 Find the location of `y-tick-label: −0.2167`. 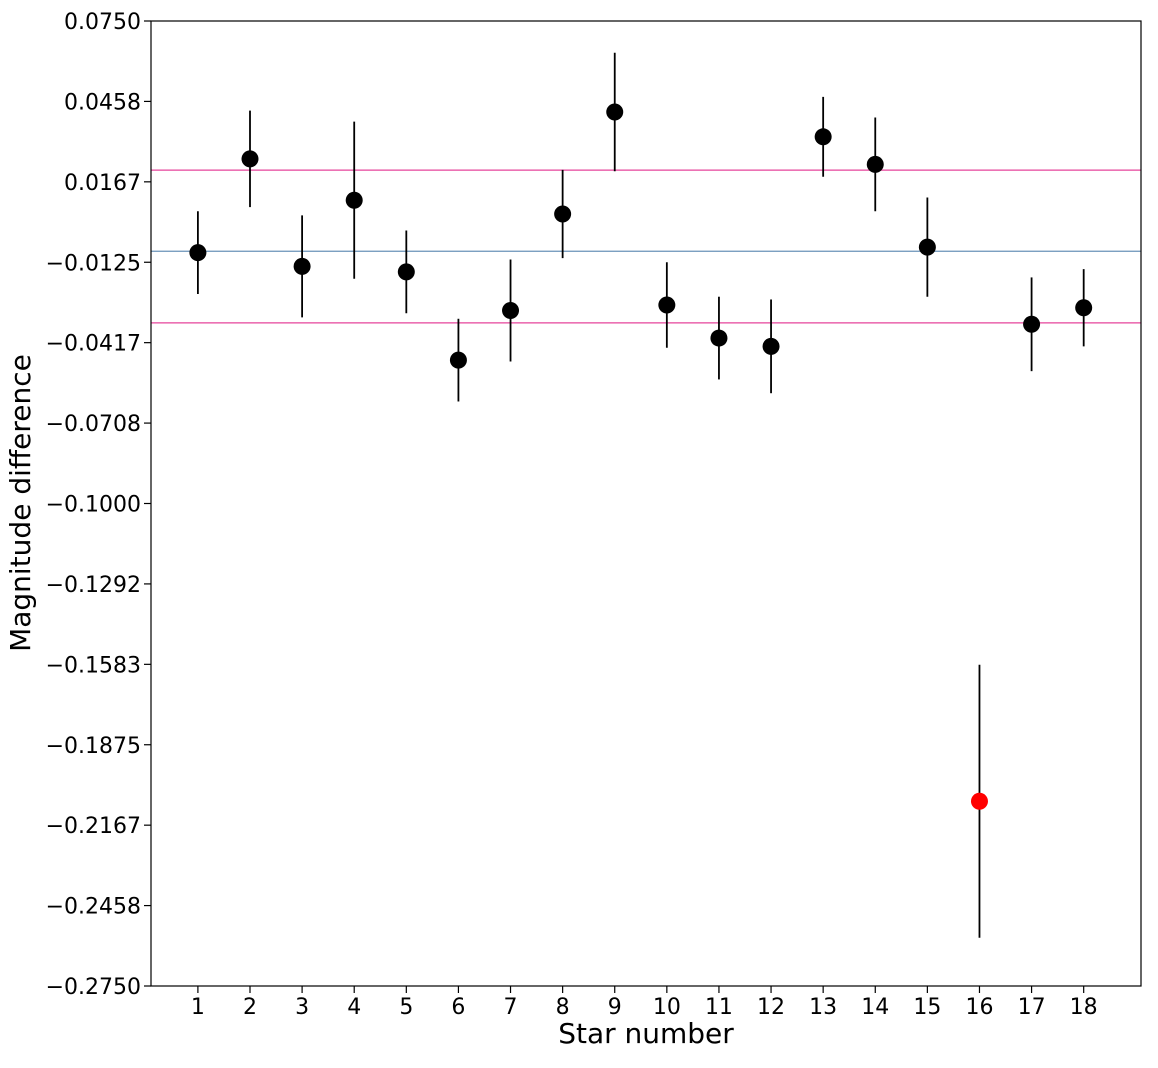

y-tick-label: −0.2167 is located at coordinates (93, 826).